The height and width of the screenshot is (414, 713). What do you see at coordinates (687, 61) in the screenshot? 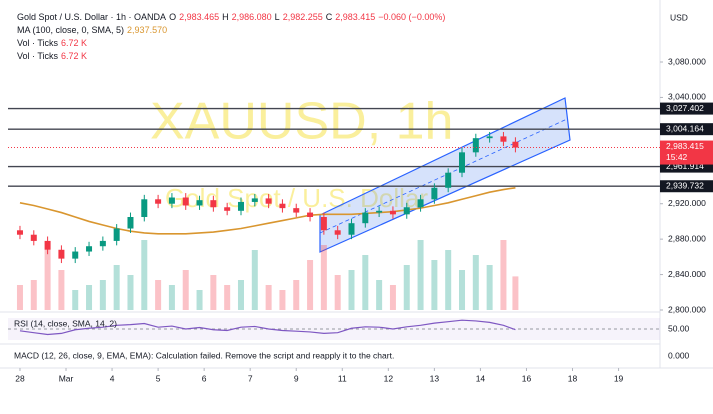
I see `y-tick-label: 3,080.000` at bounding box center [687, 61].